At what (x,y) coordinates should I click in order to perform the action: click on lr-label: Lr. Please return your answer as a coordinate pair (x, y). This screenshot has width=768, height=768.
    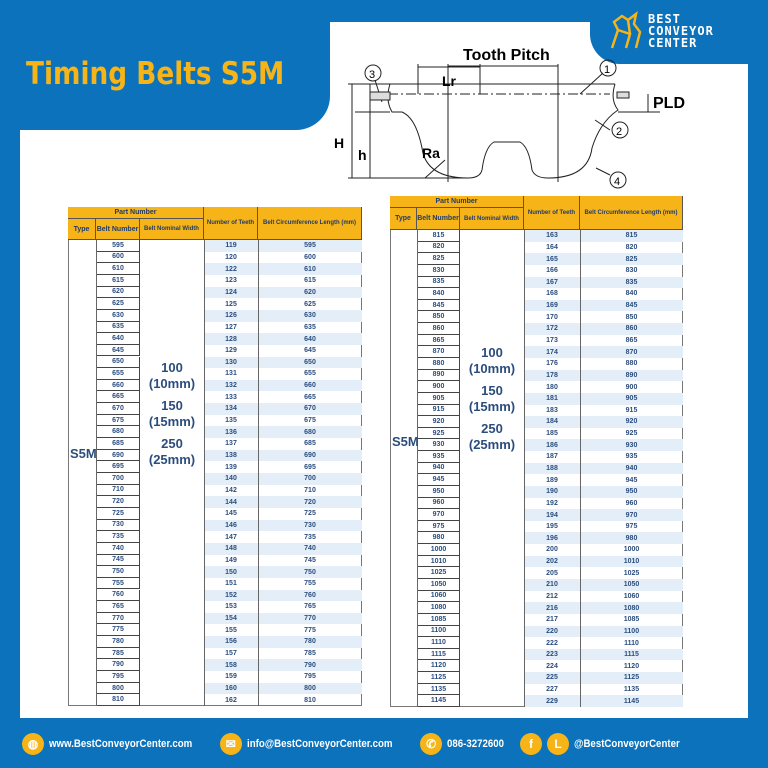
    Looking at the image, I should click on (449, 81).